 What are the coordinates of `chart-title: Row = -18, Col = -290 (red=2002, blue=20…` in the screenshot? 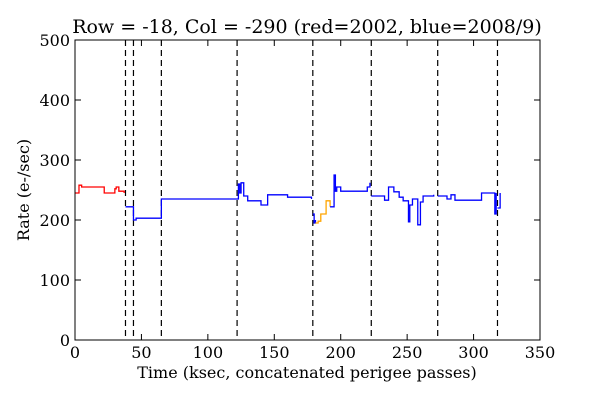 It's located at (307, 27).